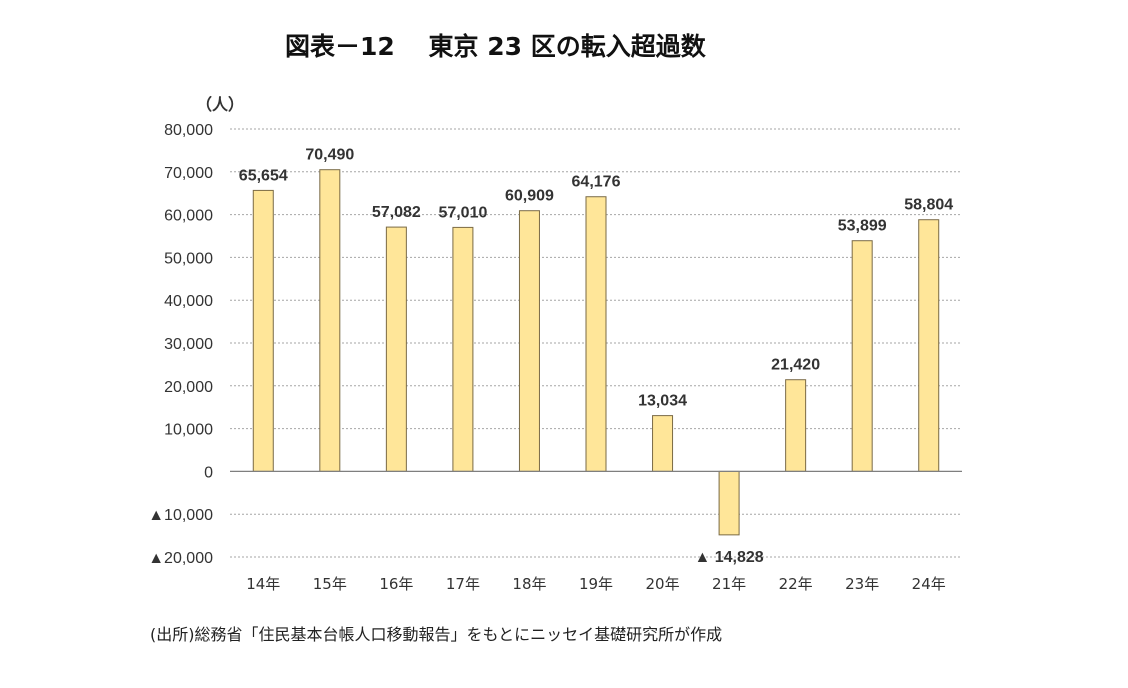  I want to click on y-tick-label: 50,000, so click(188, 258).